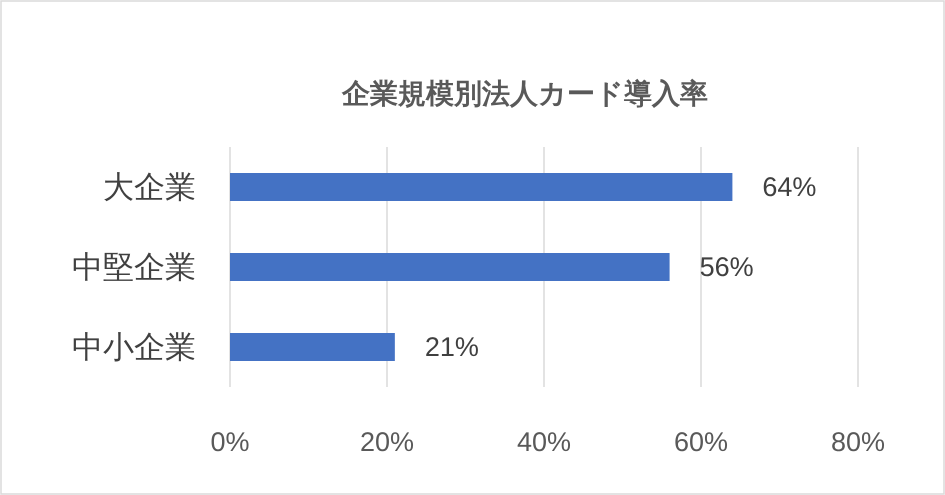 Image resolution: width=945 pixels, height=495 pixels. What do you see at coordinates (149, 187) in the screenshot?
I see `y-tick-label: 大企業` at bounding box center [149, 187].